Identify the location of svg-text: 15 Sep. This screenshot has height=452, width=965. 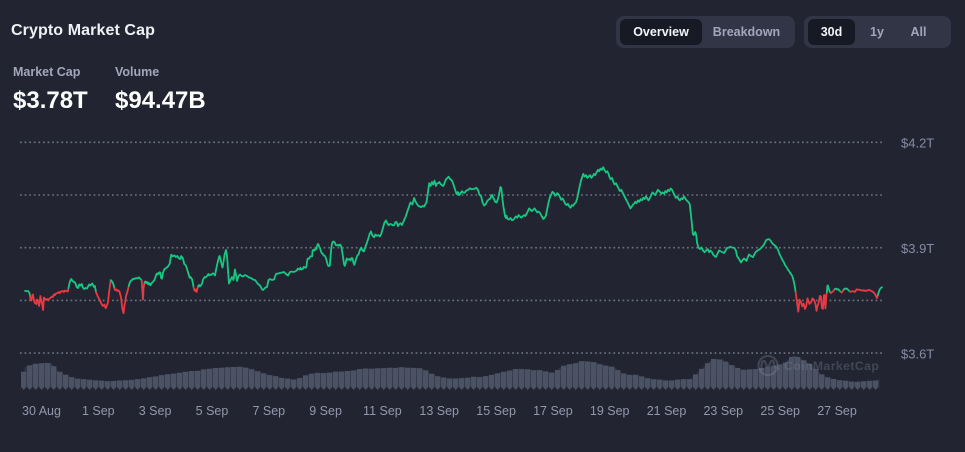
(496, 411).